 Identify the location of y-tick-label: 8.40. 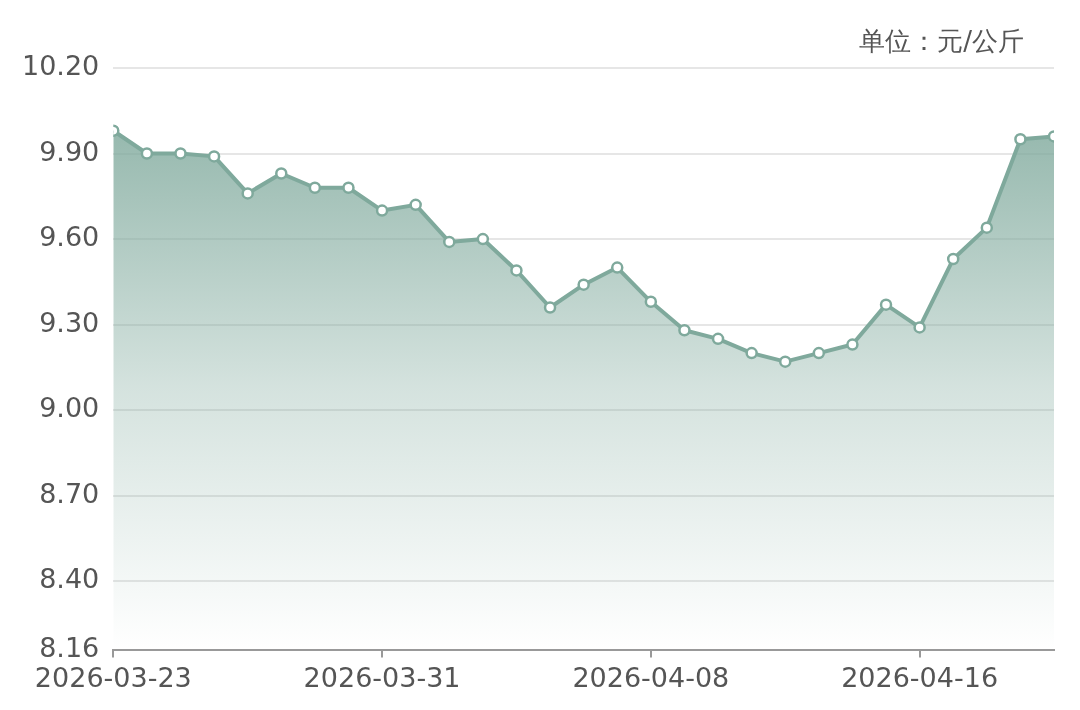
(69, 579).